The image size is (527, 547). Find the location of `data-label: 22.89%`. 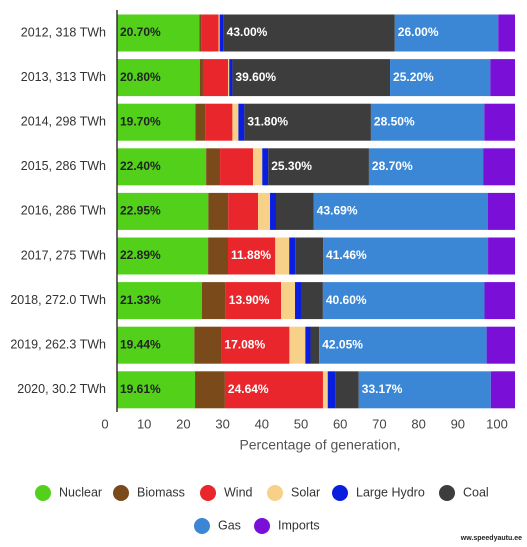

data-label: 22.89% is located at coordinates (140, 255).